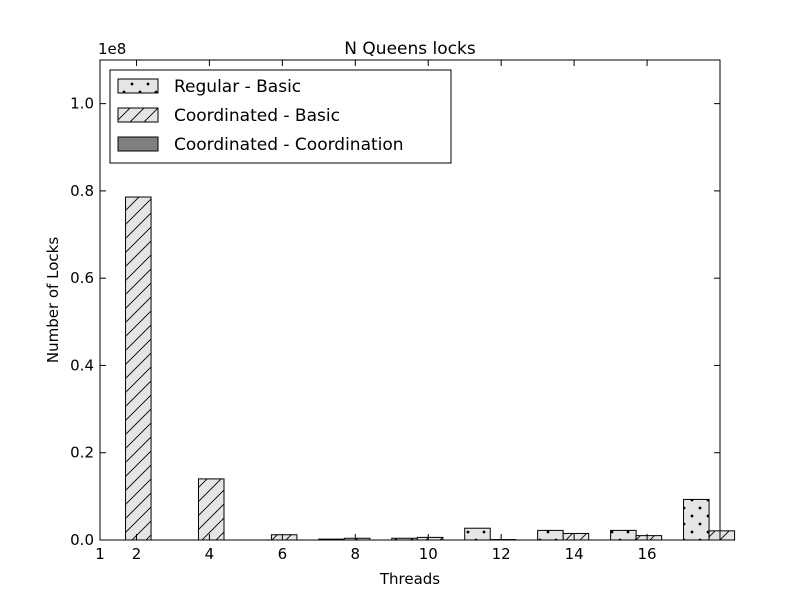 This screenshot has width=800, height=604. What do you see at coordinates (410, 49) in the screenshot?
I see `chart-title: N Queens locks` at bounding box center [410, 49].